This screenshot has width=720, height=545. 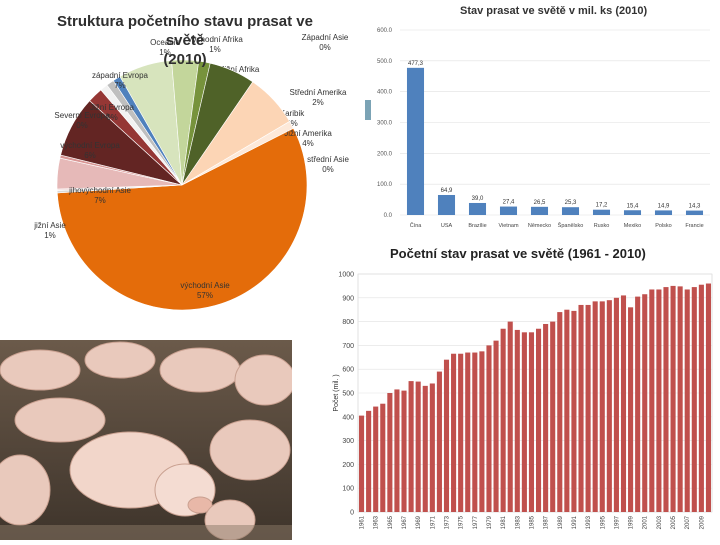 What do you see at coordinates (432, 447) in the screenshot?
I see `ts-bar-1971` at bounding box center [432, 447].